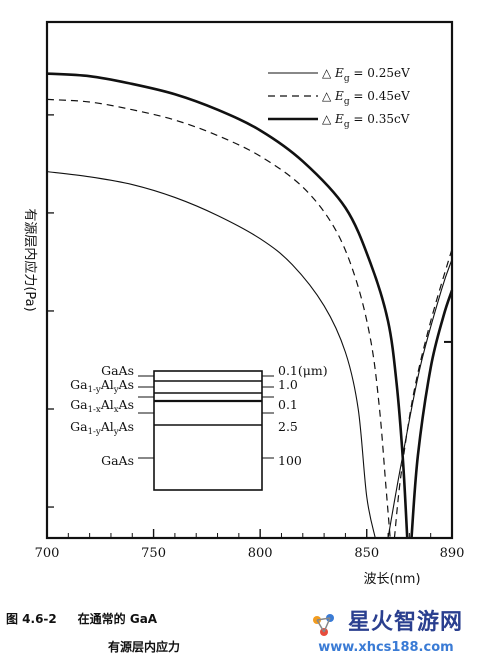 Image resolution: width=477 pixels, height=663 pixels. What do you see at coordinates (290, 460) in the screenshot?
I see `inset-layer-thickness: 100` at bounding box center [290, 460].